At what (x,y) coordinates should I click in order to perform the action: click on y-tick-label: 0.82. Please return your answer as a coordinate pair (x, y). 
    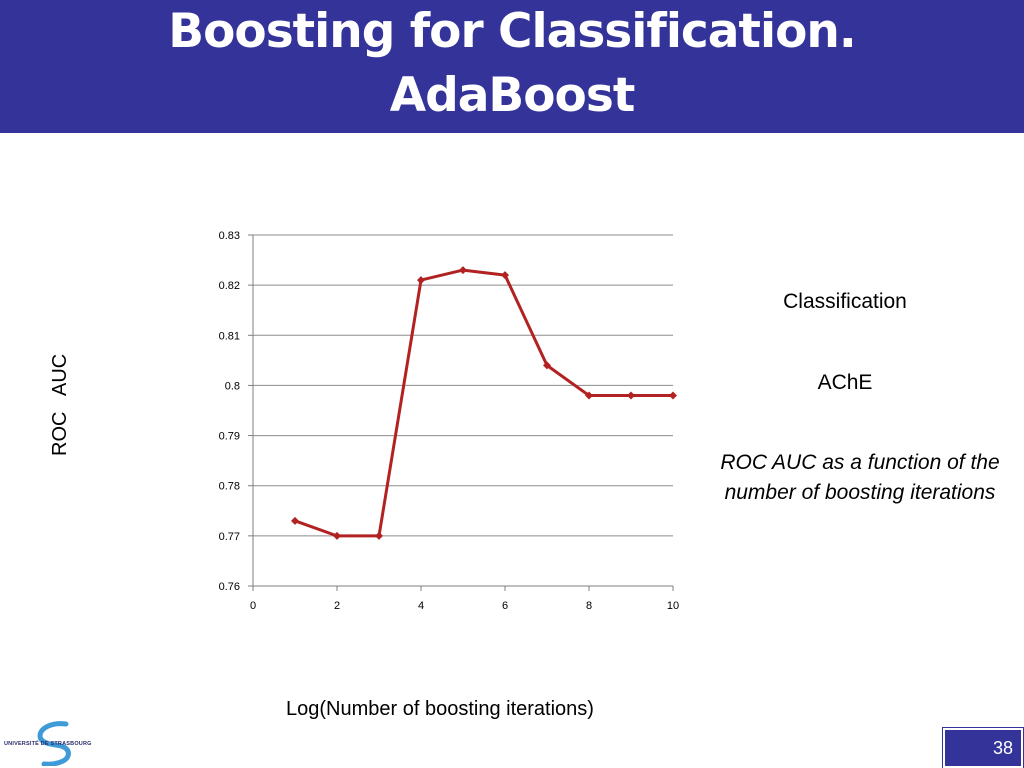
    Looking at the image, I should click on (229, 286).